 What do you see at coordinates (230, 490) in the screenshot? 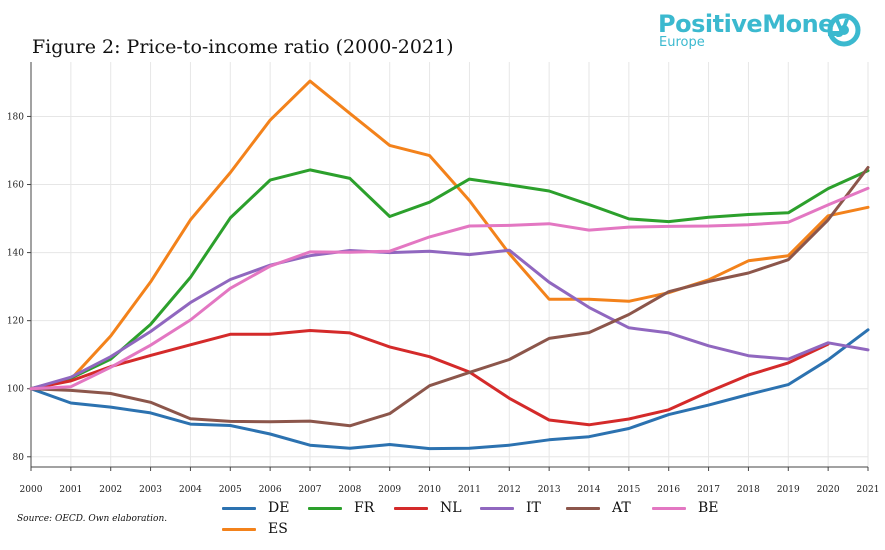
I see `x-tick-label: 2005` at bounding box center [230, 490].